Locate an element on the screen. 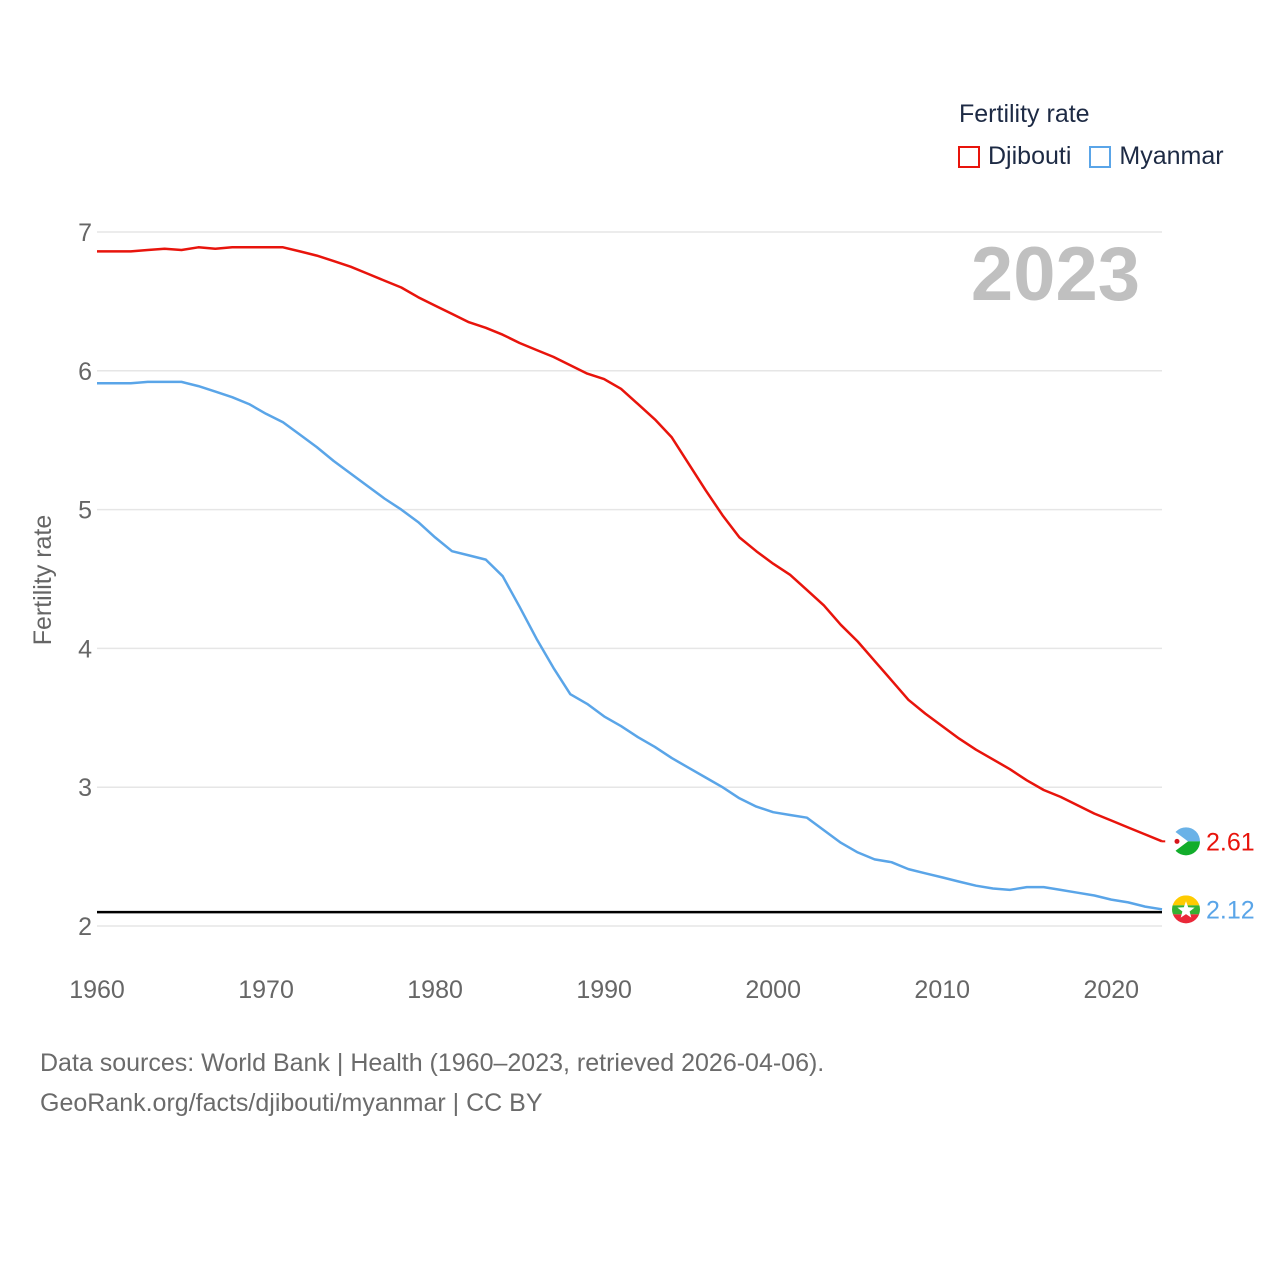  legend-swatch-myanmar is located at coordinates (1100, 156).